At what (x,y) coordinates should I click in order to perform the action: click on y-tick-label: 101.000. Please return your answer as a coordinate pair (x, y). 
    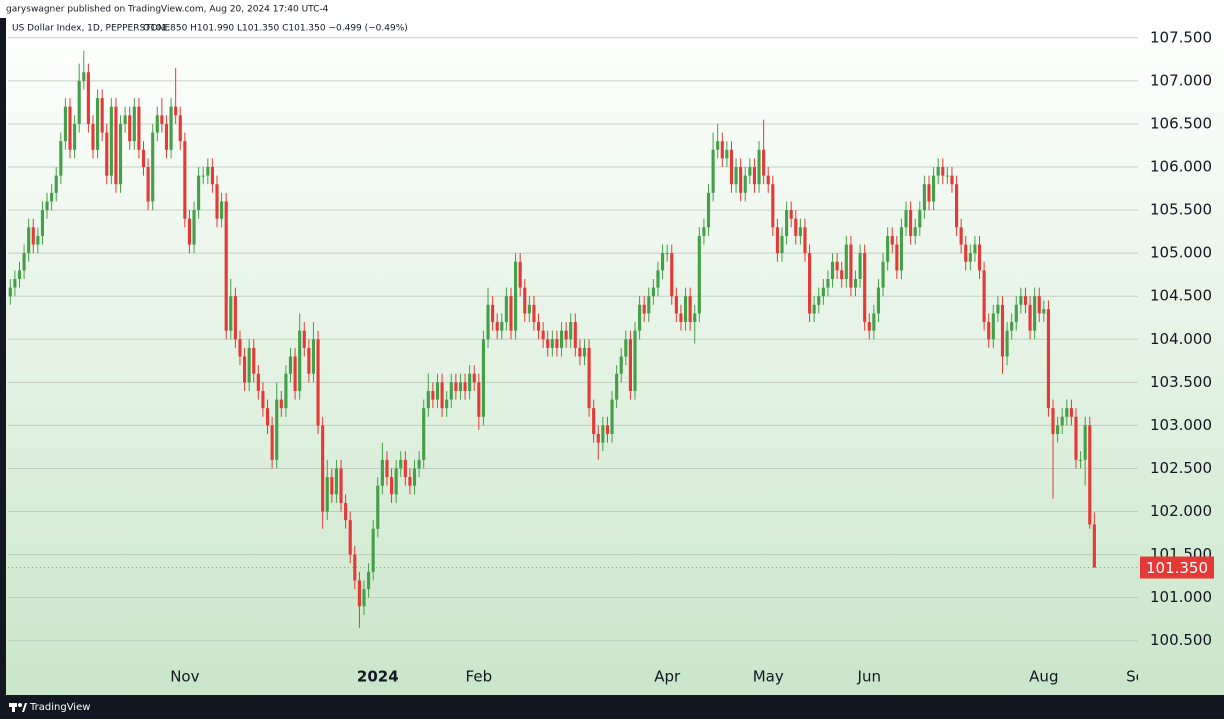
    Looking at the image, I should click on (1181, 597).